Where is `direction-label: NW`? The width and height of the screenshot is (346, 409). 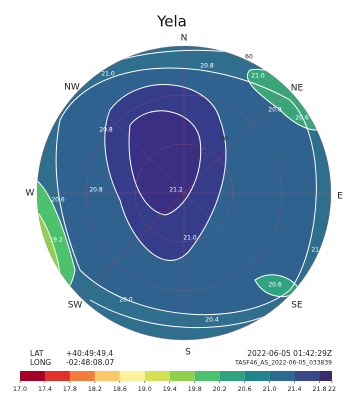
direction-label: NW is located at coordinates (72, 88).